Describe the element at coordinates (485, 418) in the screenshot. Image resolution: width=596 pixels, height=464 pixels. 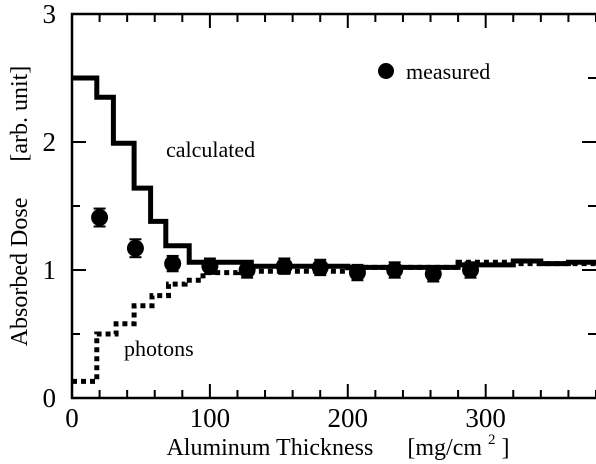
I see `x-tick-label: 300` at that location.